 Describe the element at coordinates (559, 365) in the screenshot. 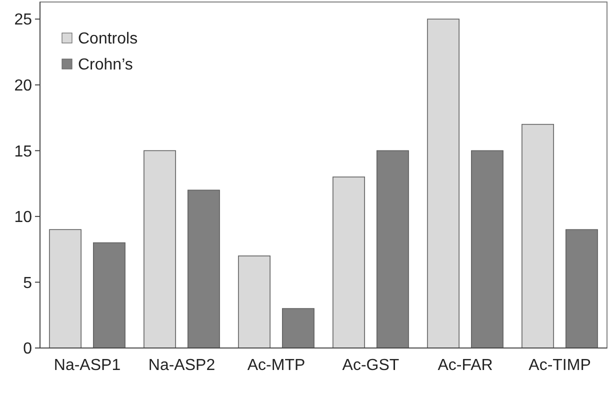

I see `x-tick-label: Ac-TIMP` at that location.